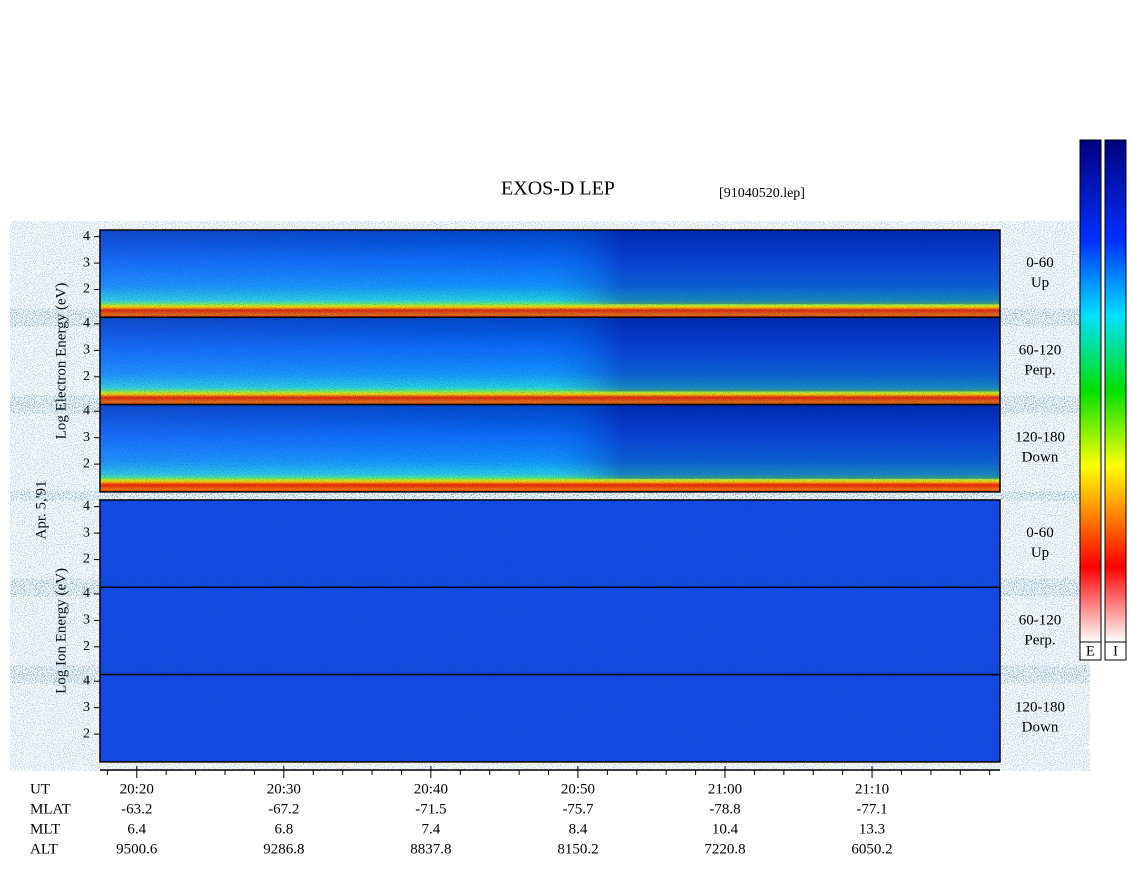 The height and width of the screenshot is (875, 1130). Describe the element at coordinates (41, 510) in the screenshot. I see `date-label: Apr. 5,'91` at that location.